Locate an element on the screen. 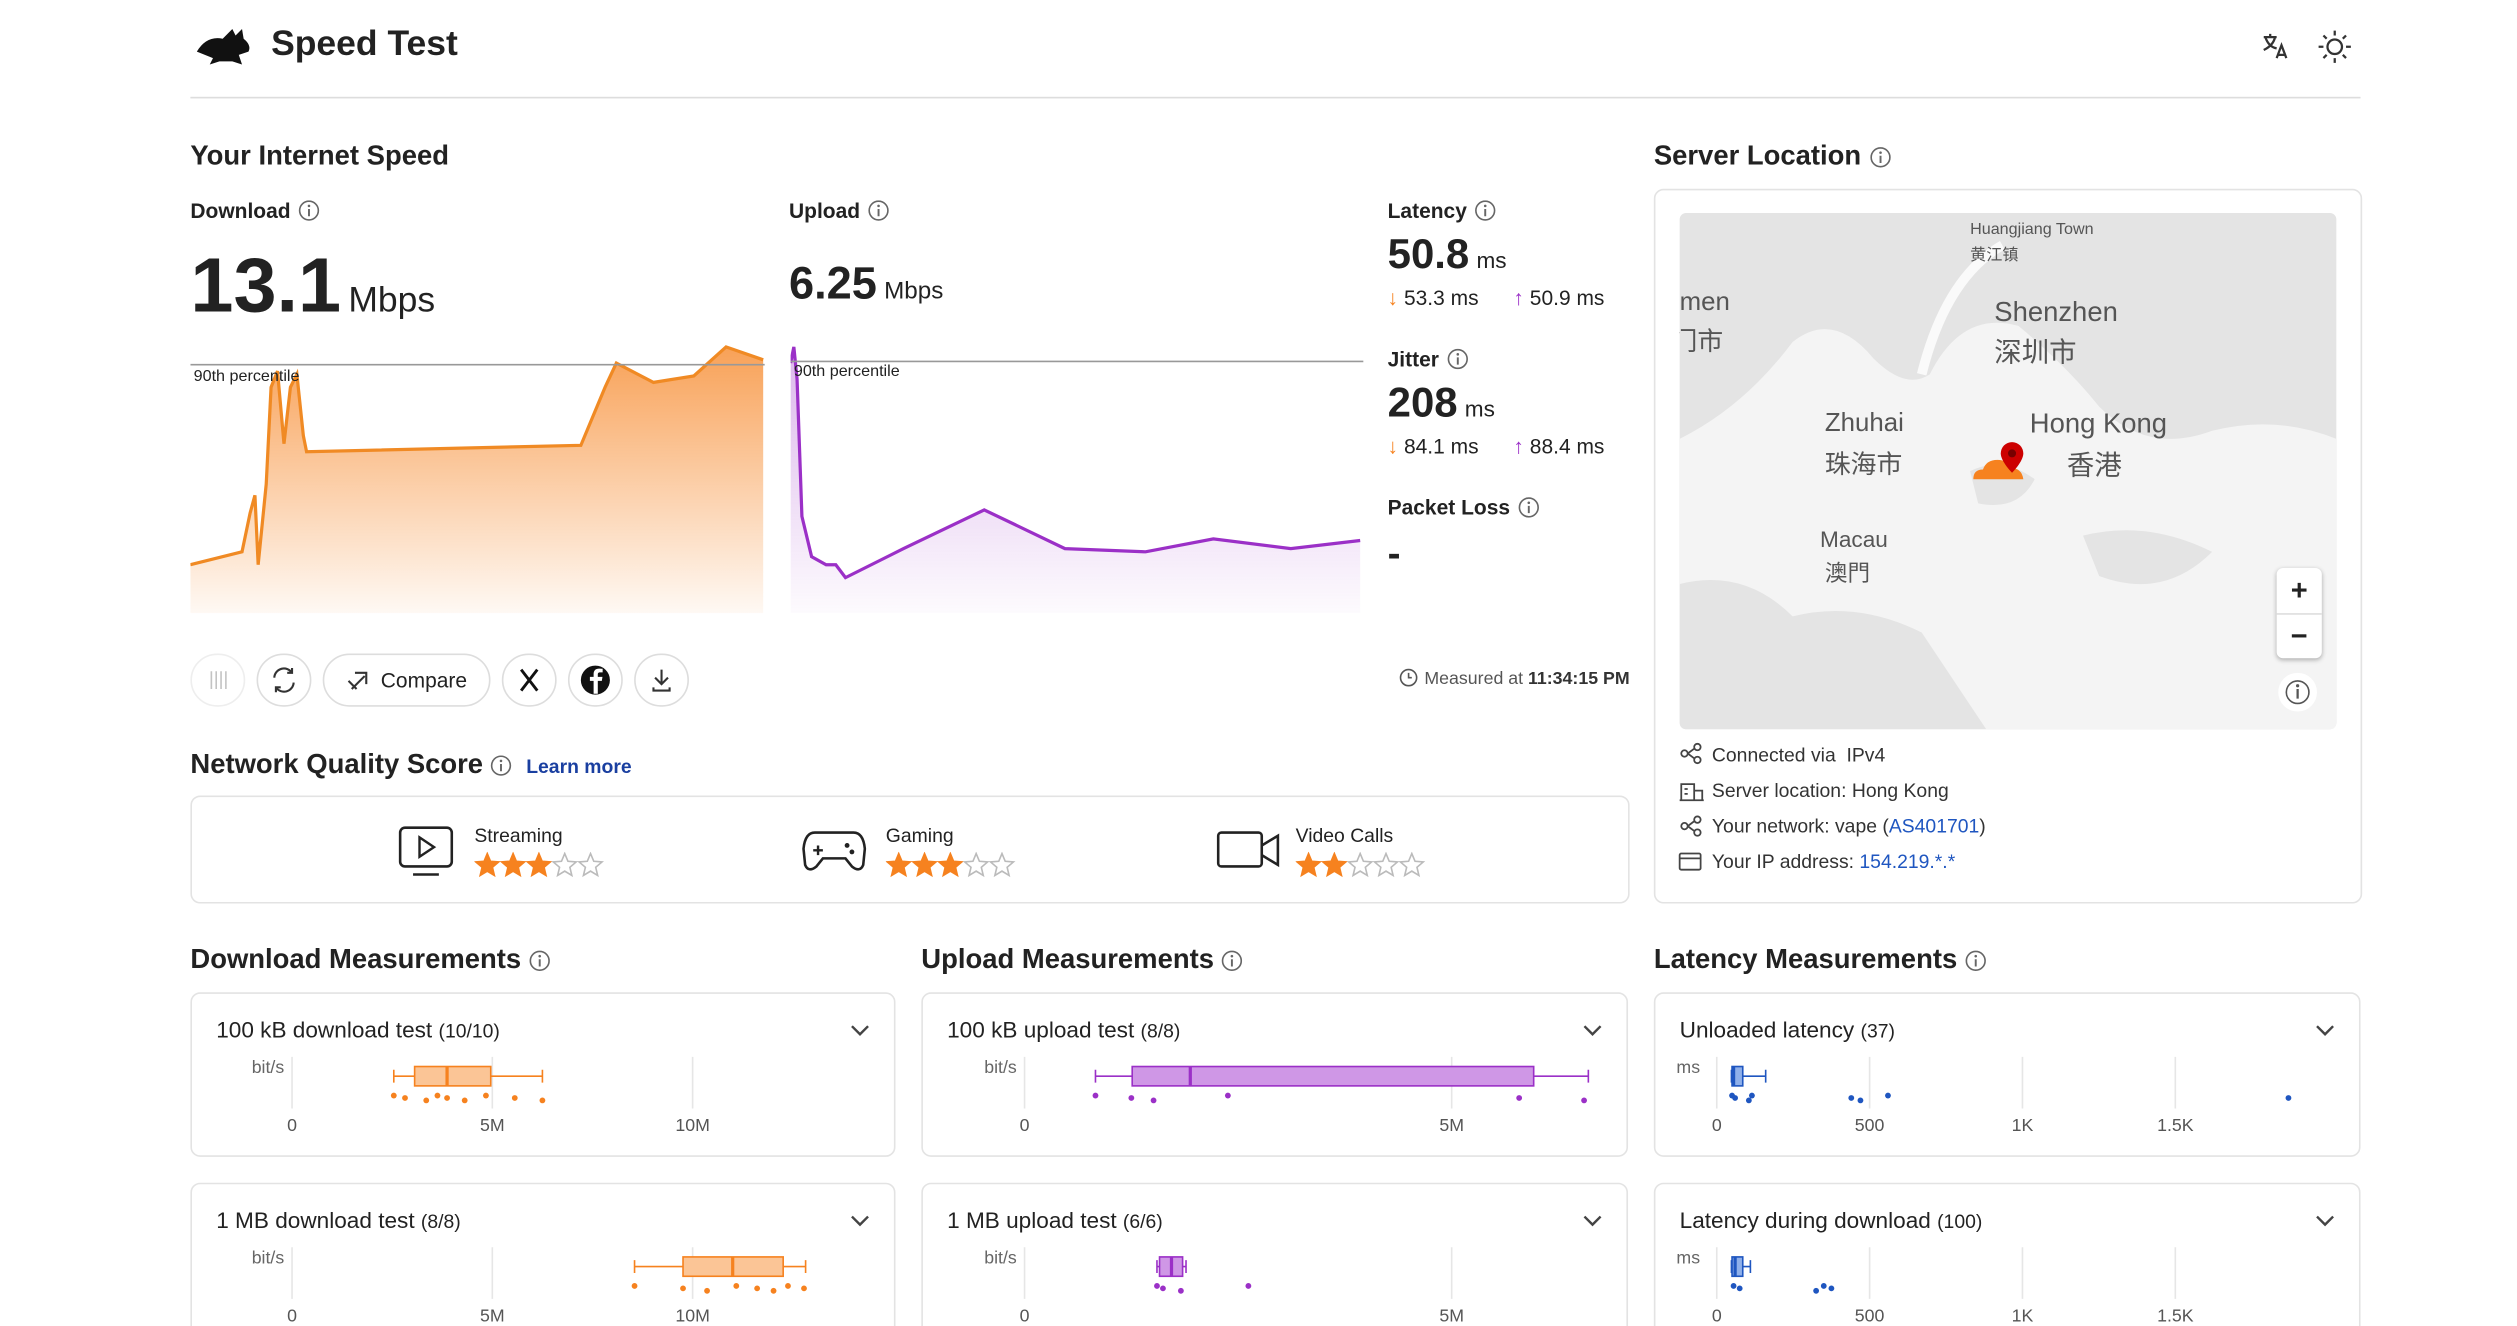 This screenshot has width=2517, height=1326. value: 84.1 ms is located at coordinates (1441, 446).